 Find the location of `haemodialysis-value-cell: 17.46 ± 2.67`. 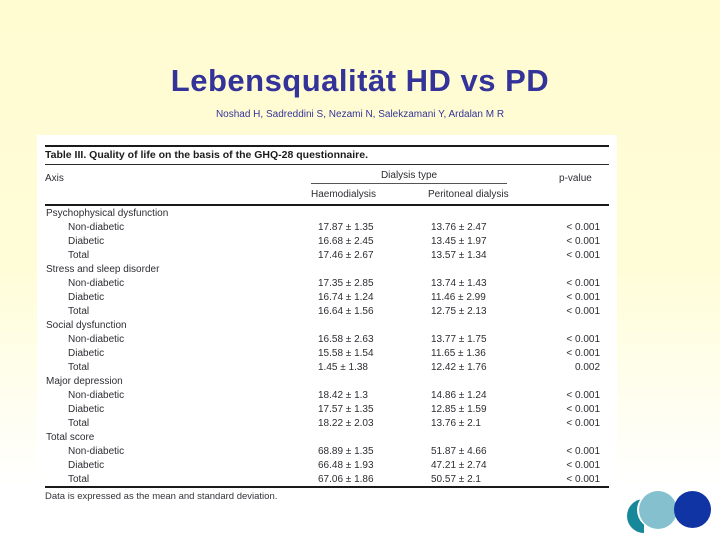

haemodialysis-value-cell: 17.46 ± 2.67 is located at coordinates (346, 255).